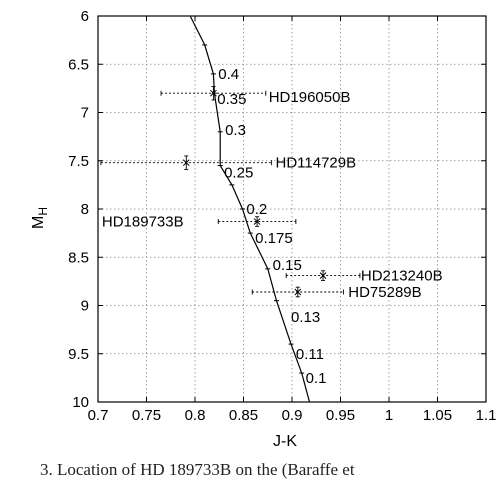  Describe the element at coordinates (85, 16) in the screenshot. I see `y-tick-label: 6` at that location.